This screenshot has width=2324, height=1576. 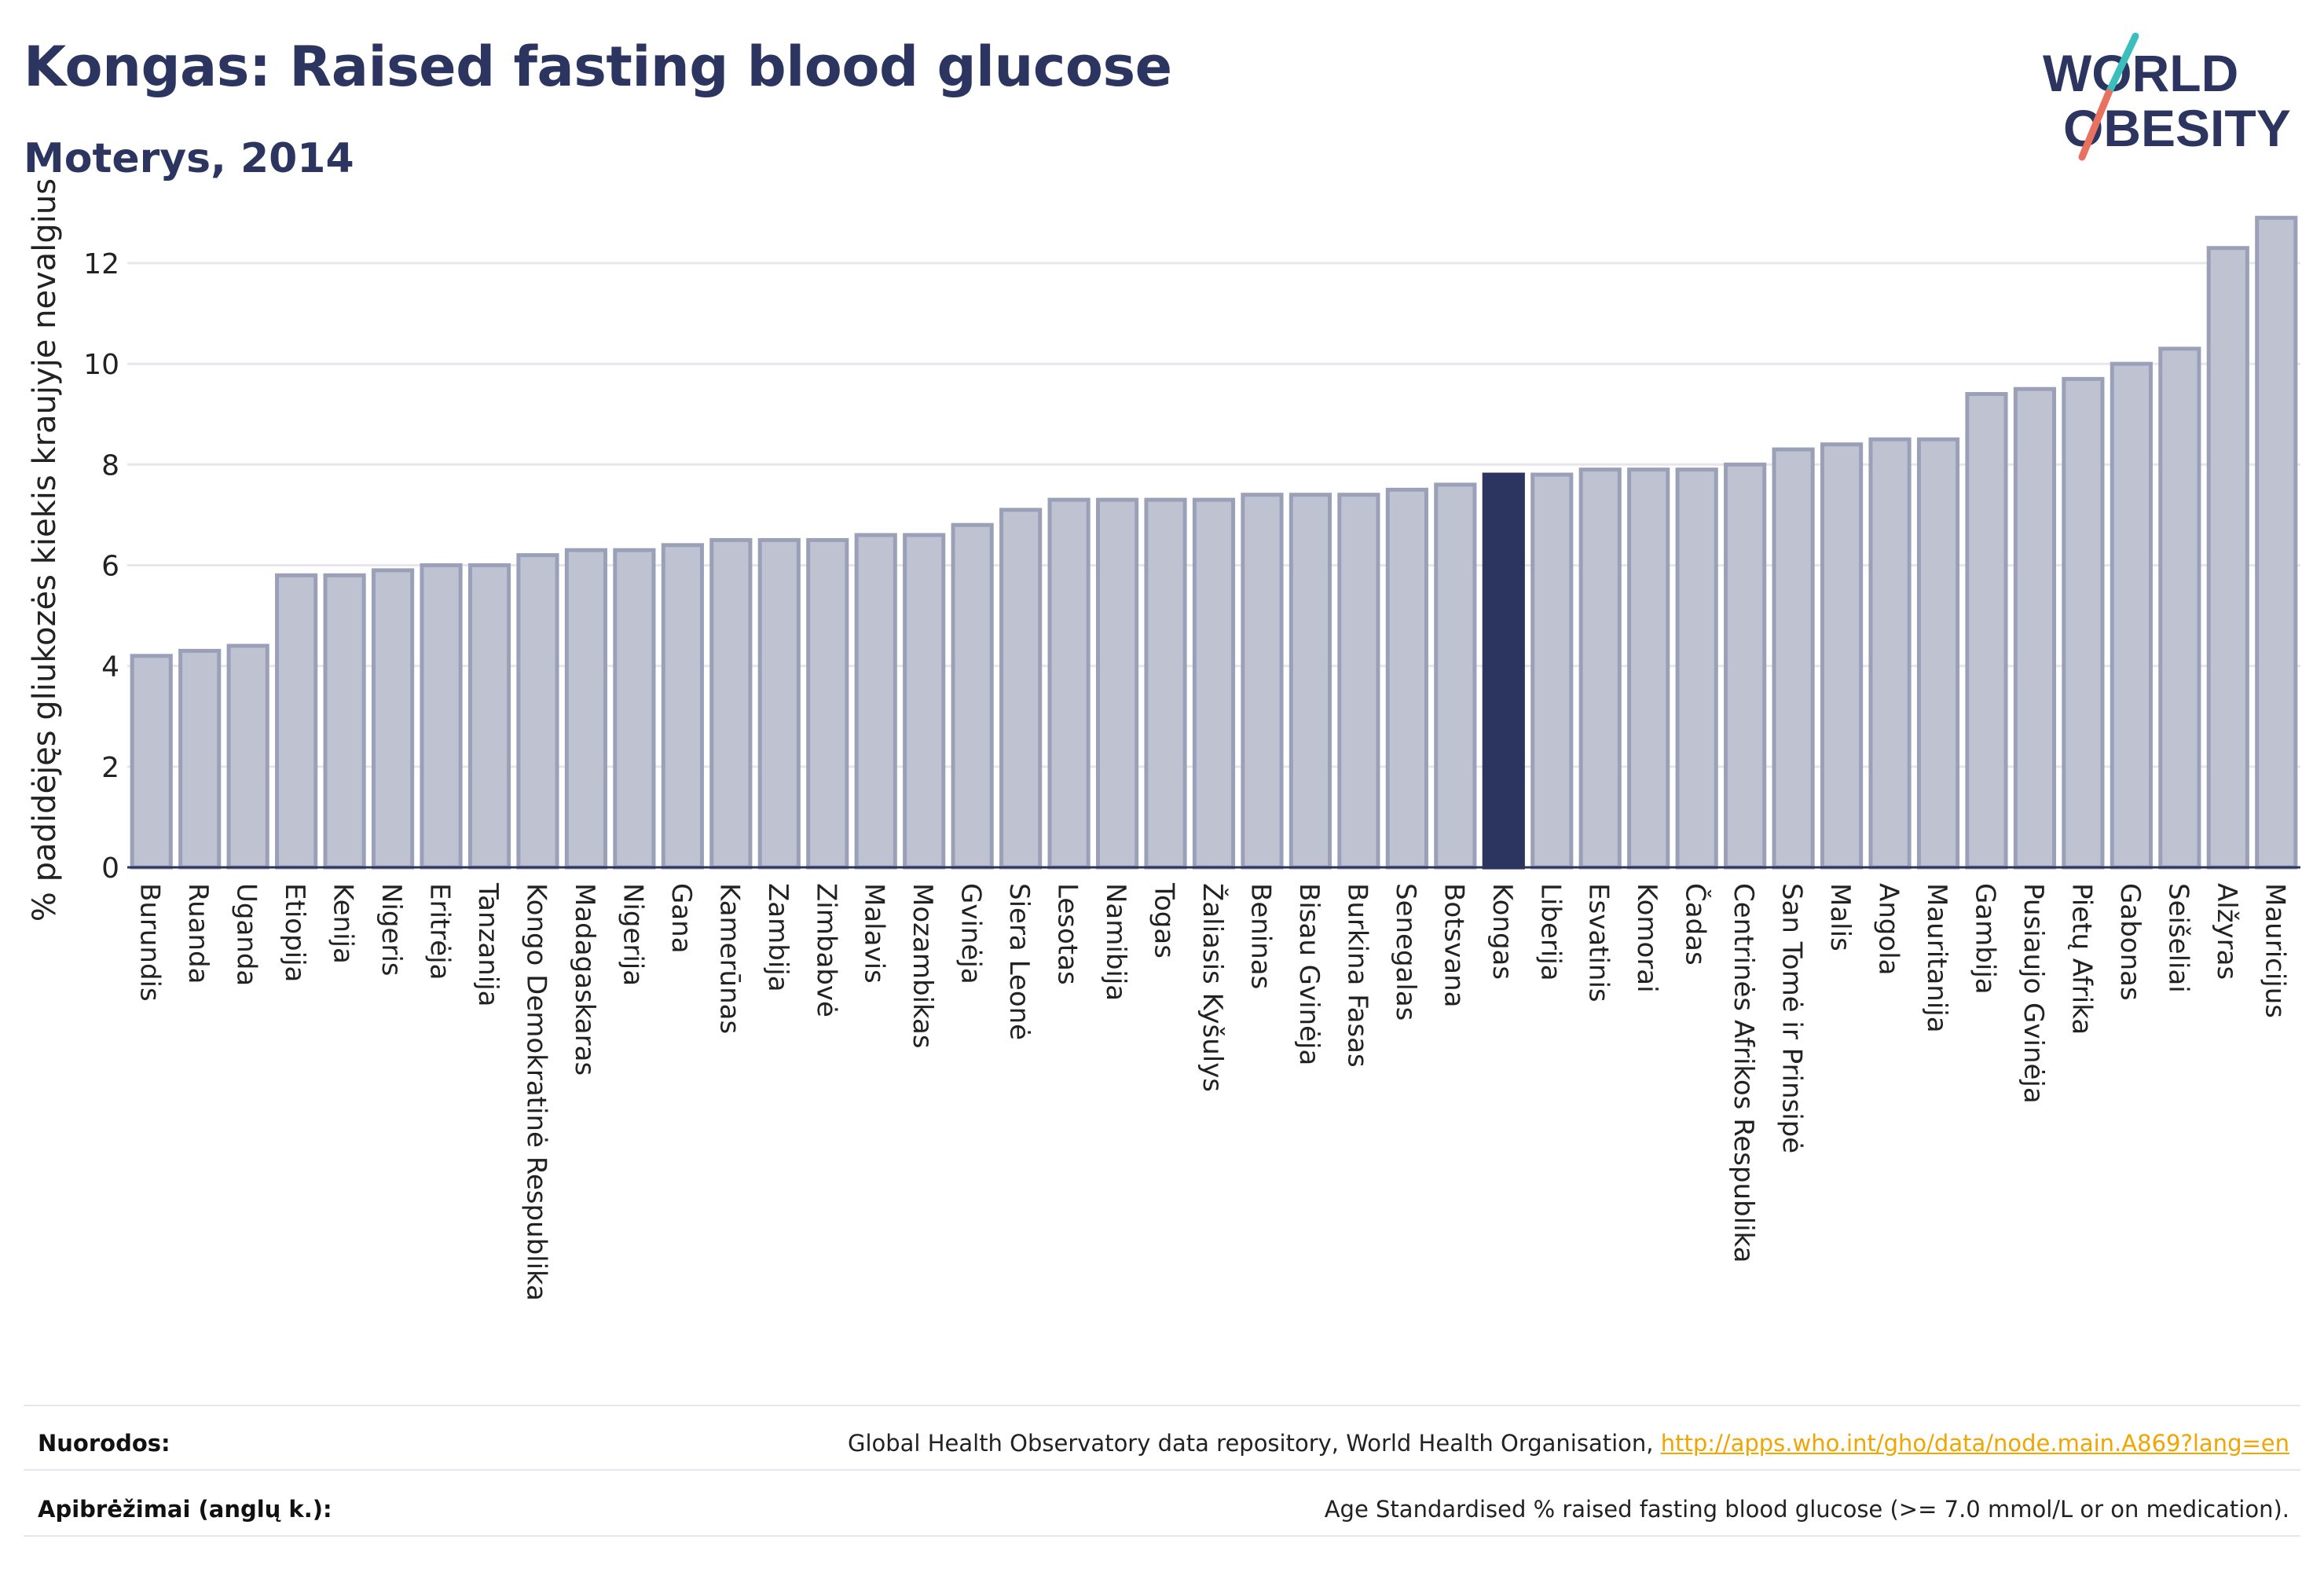 What do you see at coordinates (634, 709) in the screenshot?
I see `bar-nigerija` at bounding box center [634, 709].